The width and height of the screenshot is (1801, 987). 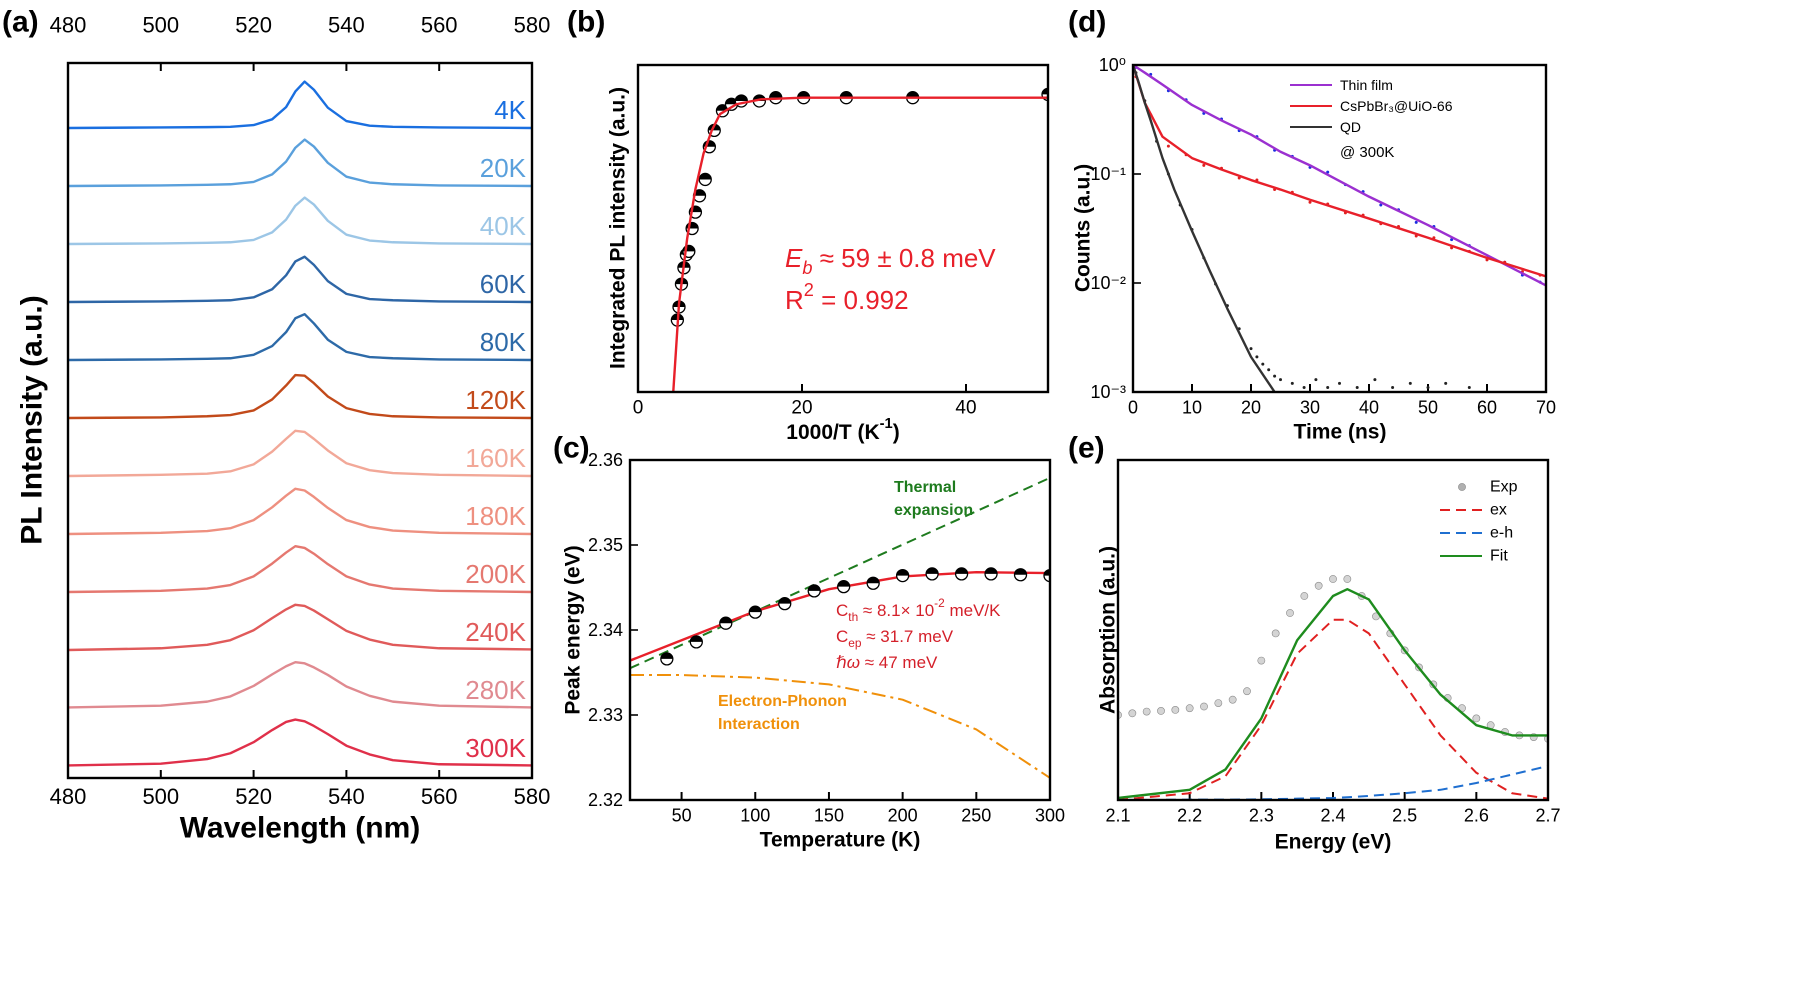 What do you see at coordinates (605, 630) in the screenshot?
I see `y-tick-label: 2.34` at bounding box center [605, 630].